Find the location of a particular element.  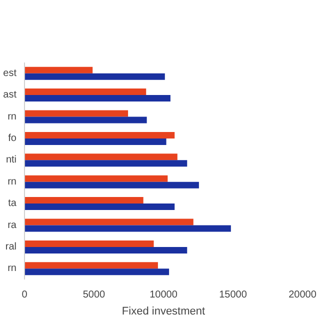

y-tick-label: fo is located at coordinates (12, 138).